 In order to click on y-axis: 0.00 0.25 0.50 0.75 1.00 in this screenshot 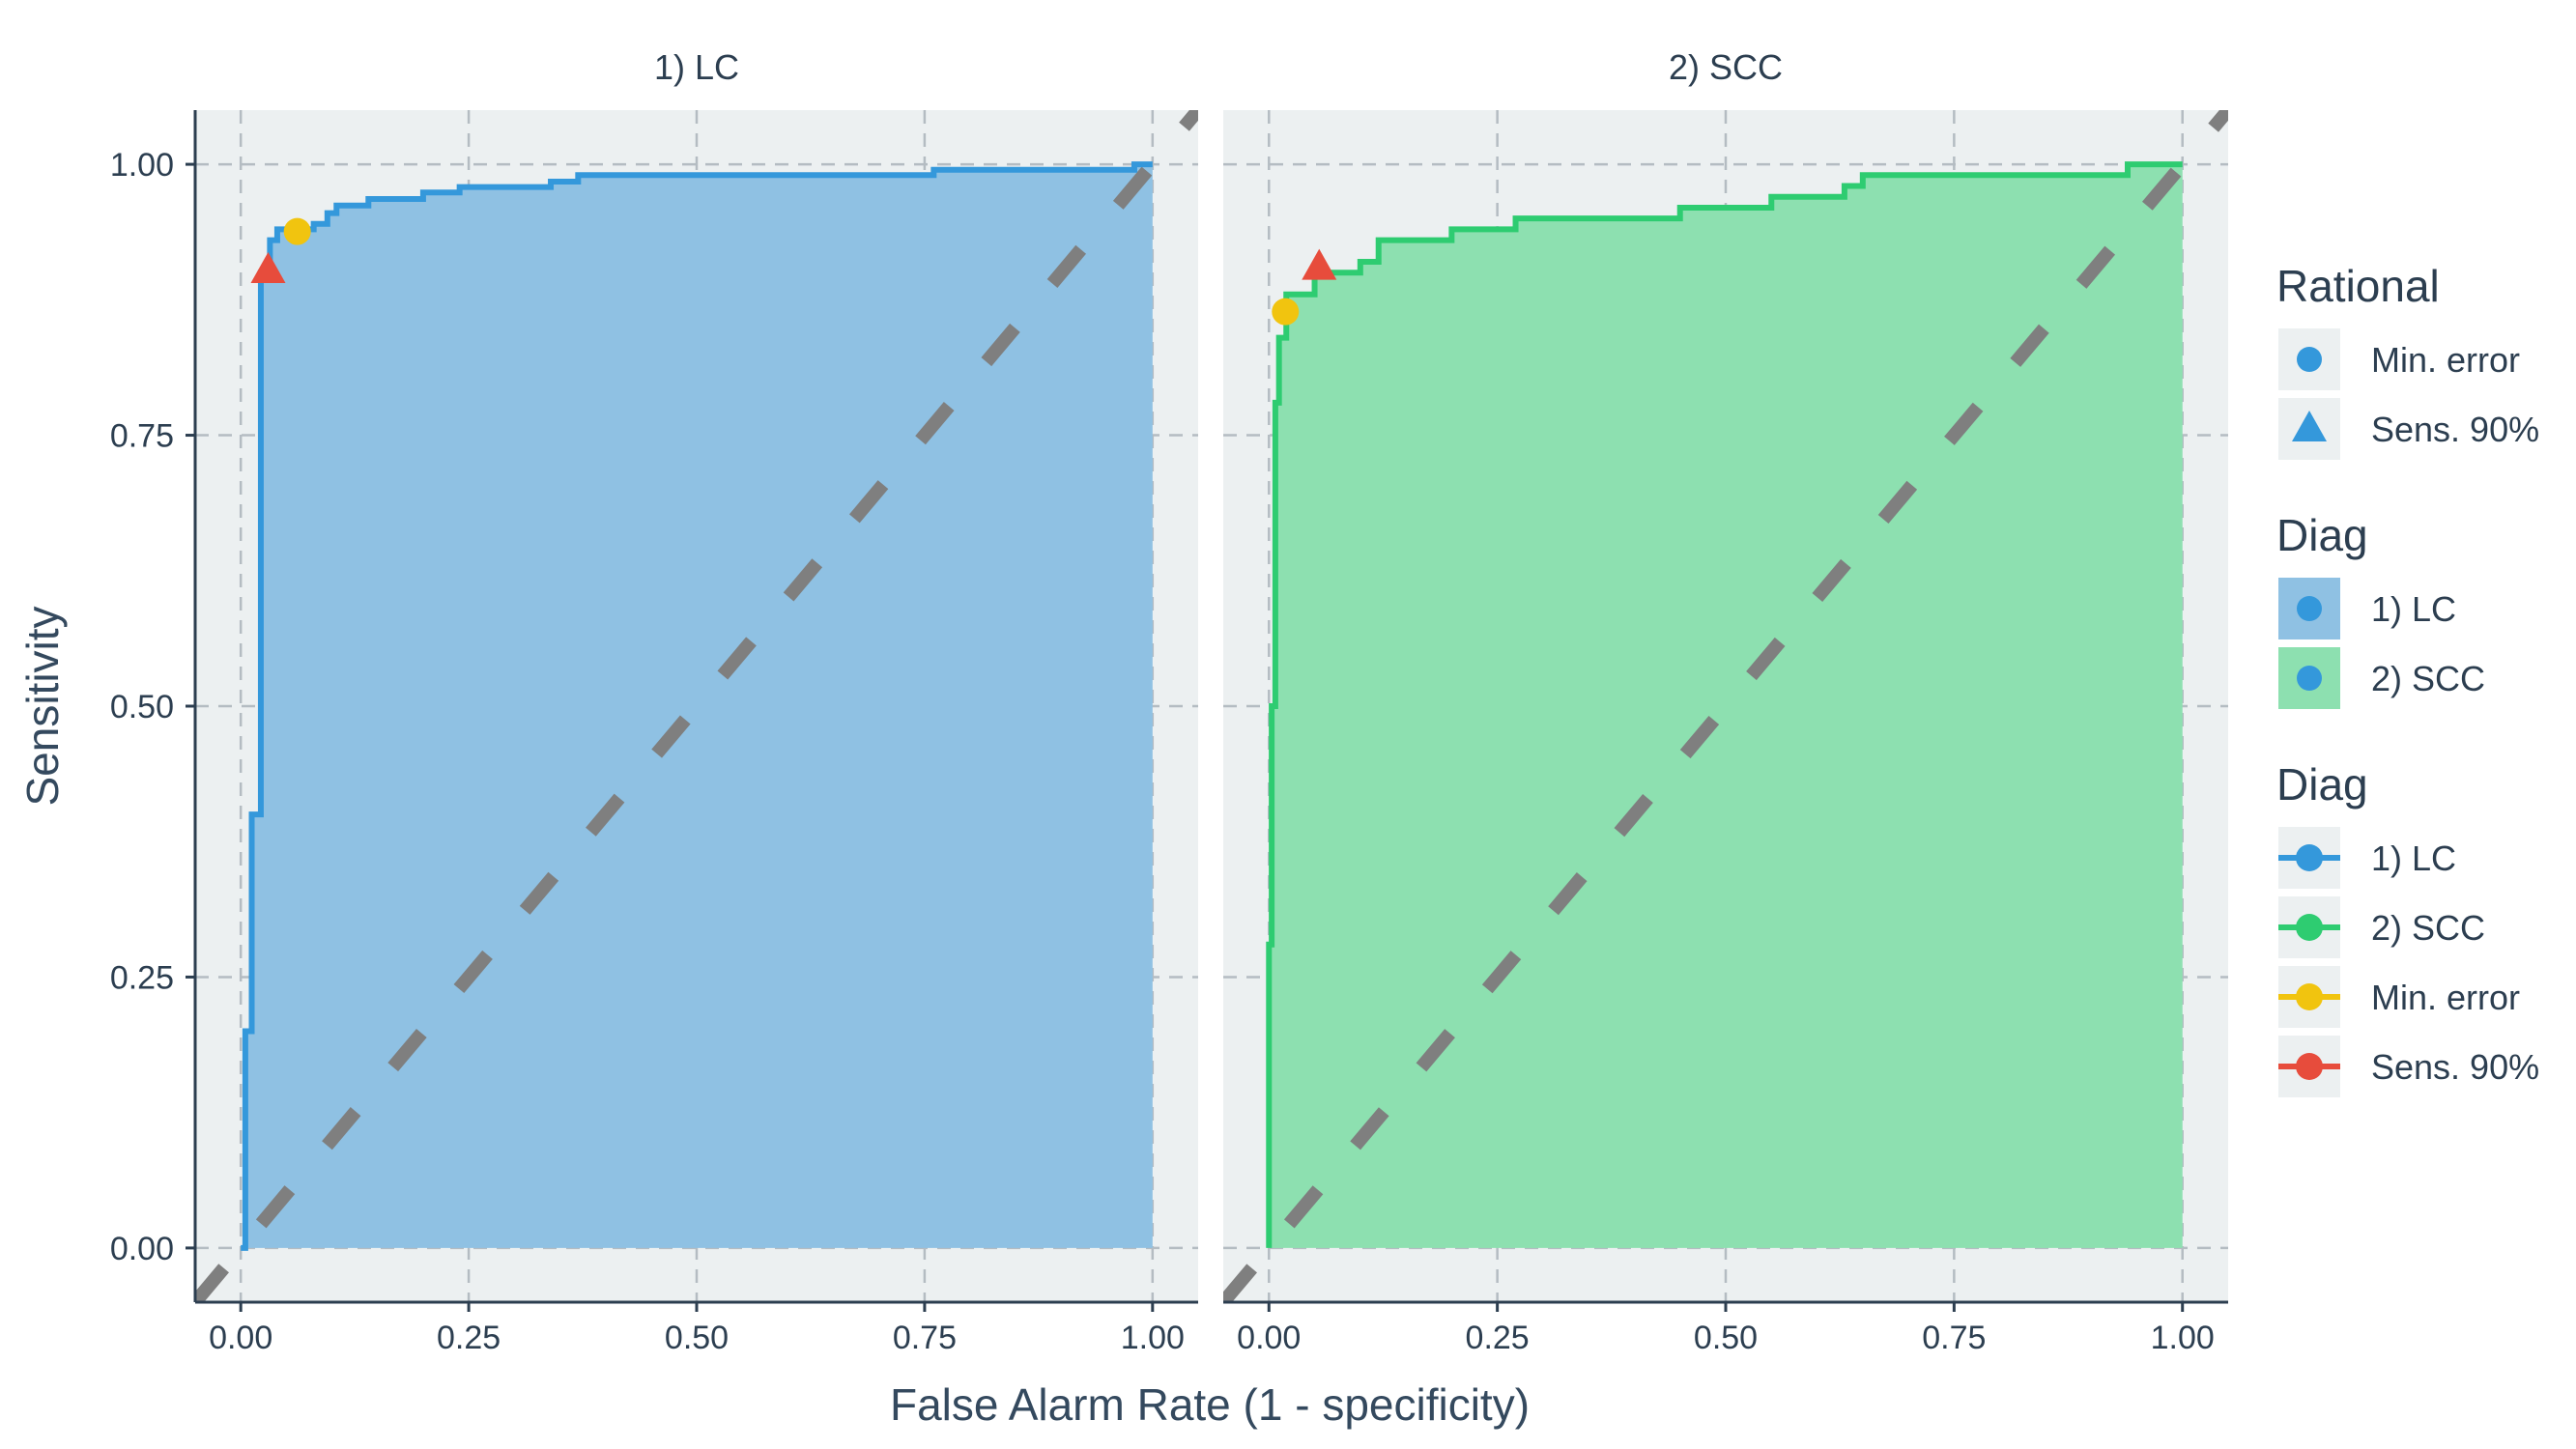, I will do `click(154, 706)`.